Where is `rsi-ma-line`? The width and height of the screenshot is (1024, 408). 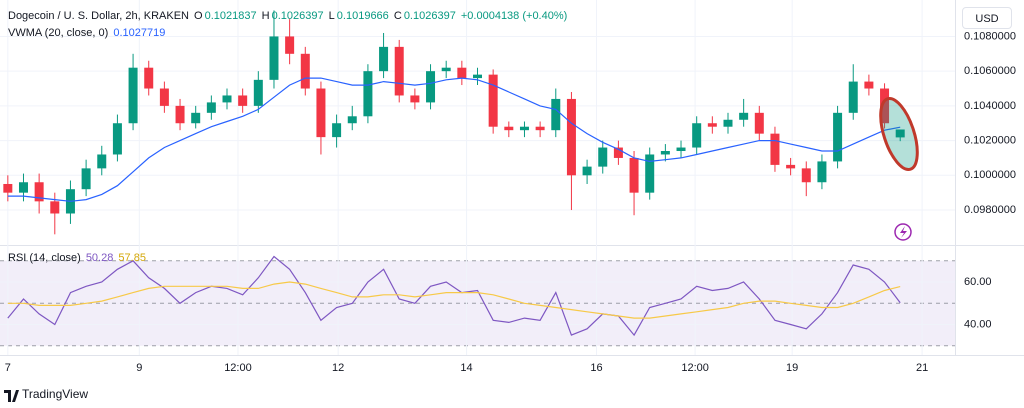
rsi-ma-line is located at coordinates (454, 300).